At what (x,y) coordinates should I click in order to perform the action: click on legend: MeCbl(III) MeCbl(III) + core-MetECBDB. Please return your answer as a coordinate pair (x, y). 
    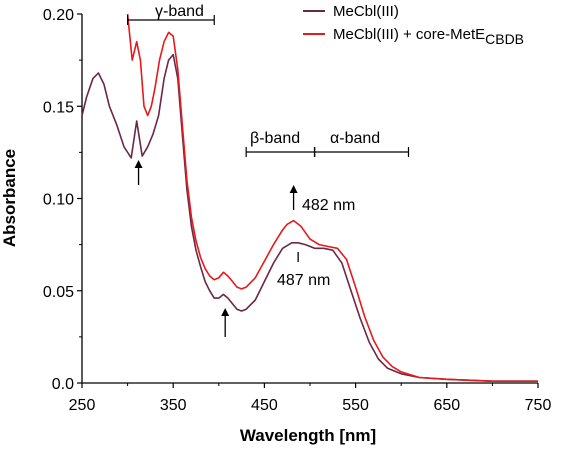
    Looking at the image, I should click on (413, 25).